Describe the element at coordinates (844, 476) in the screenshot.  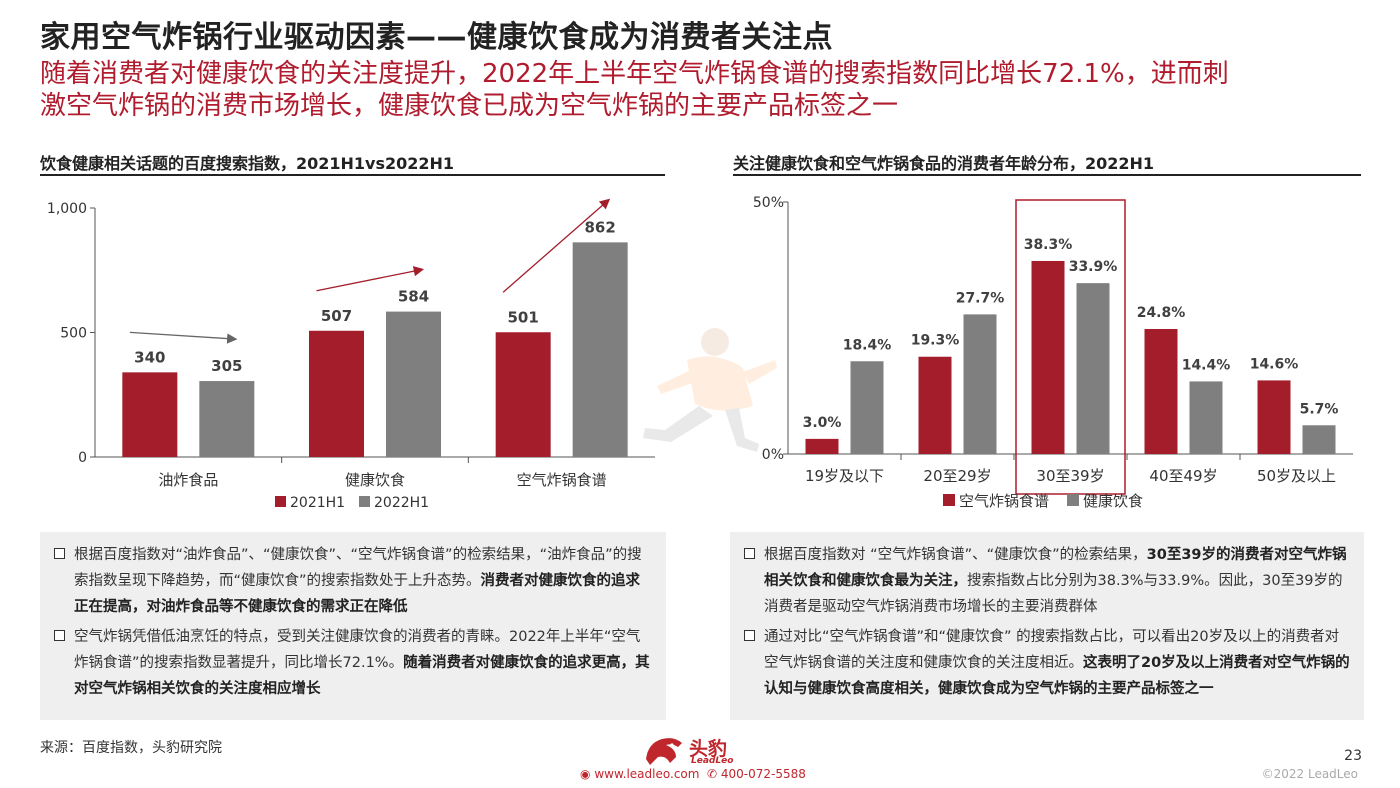
I see `x-tick-label: 19岁及以下` at that location.